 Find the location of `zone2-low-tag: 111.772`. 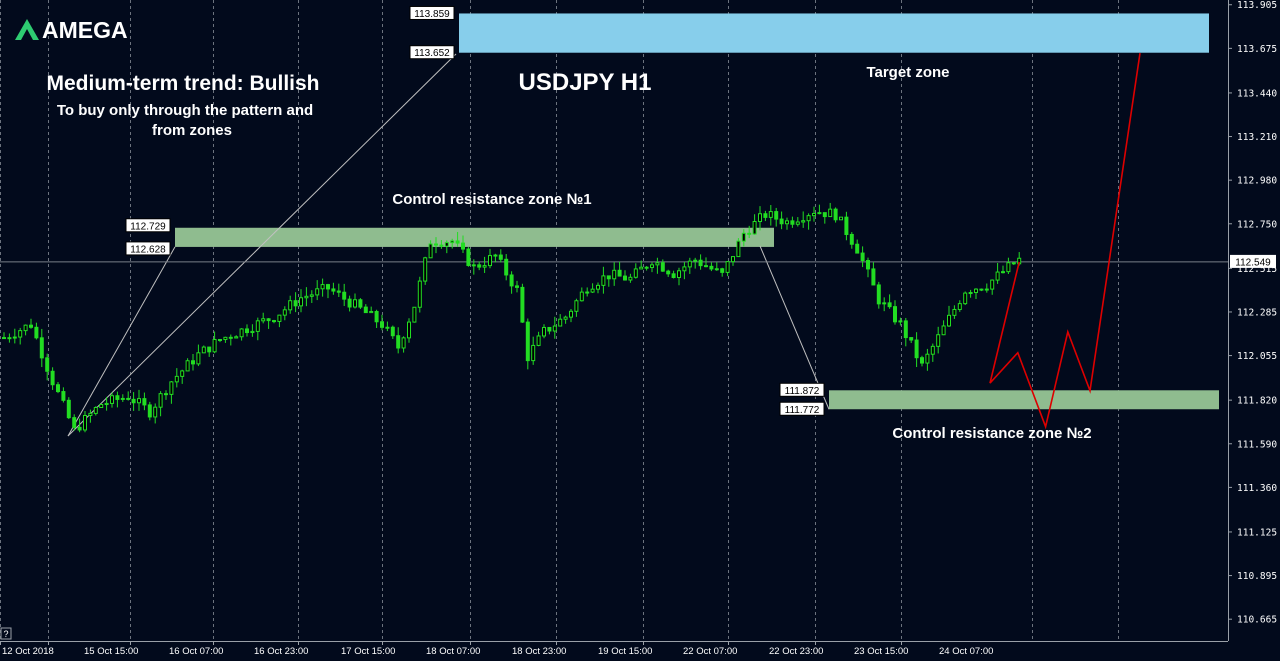

zone2-low-tag: 111.772 is located at coordinates (802, 408).